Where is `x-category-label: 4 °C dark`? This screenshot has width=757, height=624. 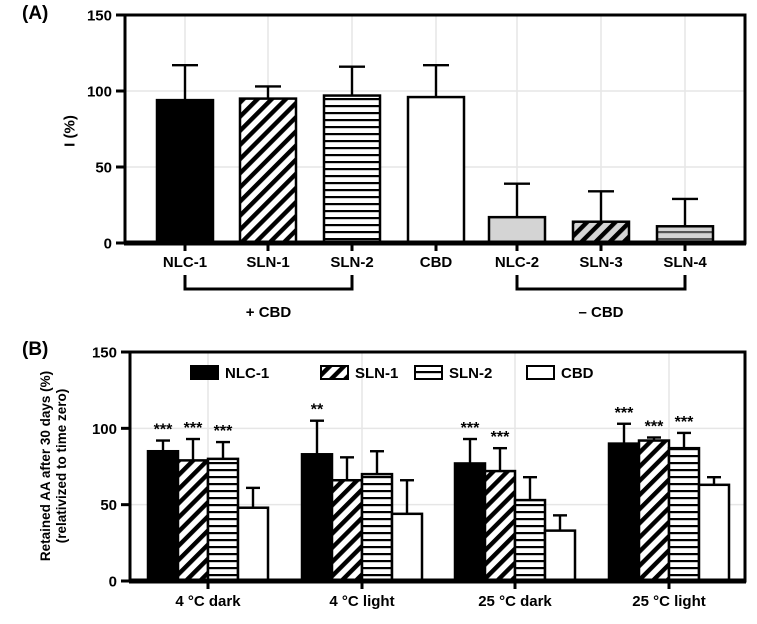 x-category-label: 4 °C dark is located at coordinates (208, 601).